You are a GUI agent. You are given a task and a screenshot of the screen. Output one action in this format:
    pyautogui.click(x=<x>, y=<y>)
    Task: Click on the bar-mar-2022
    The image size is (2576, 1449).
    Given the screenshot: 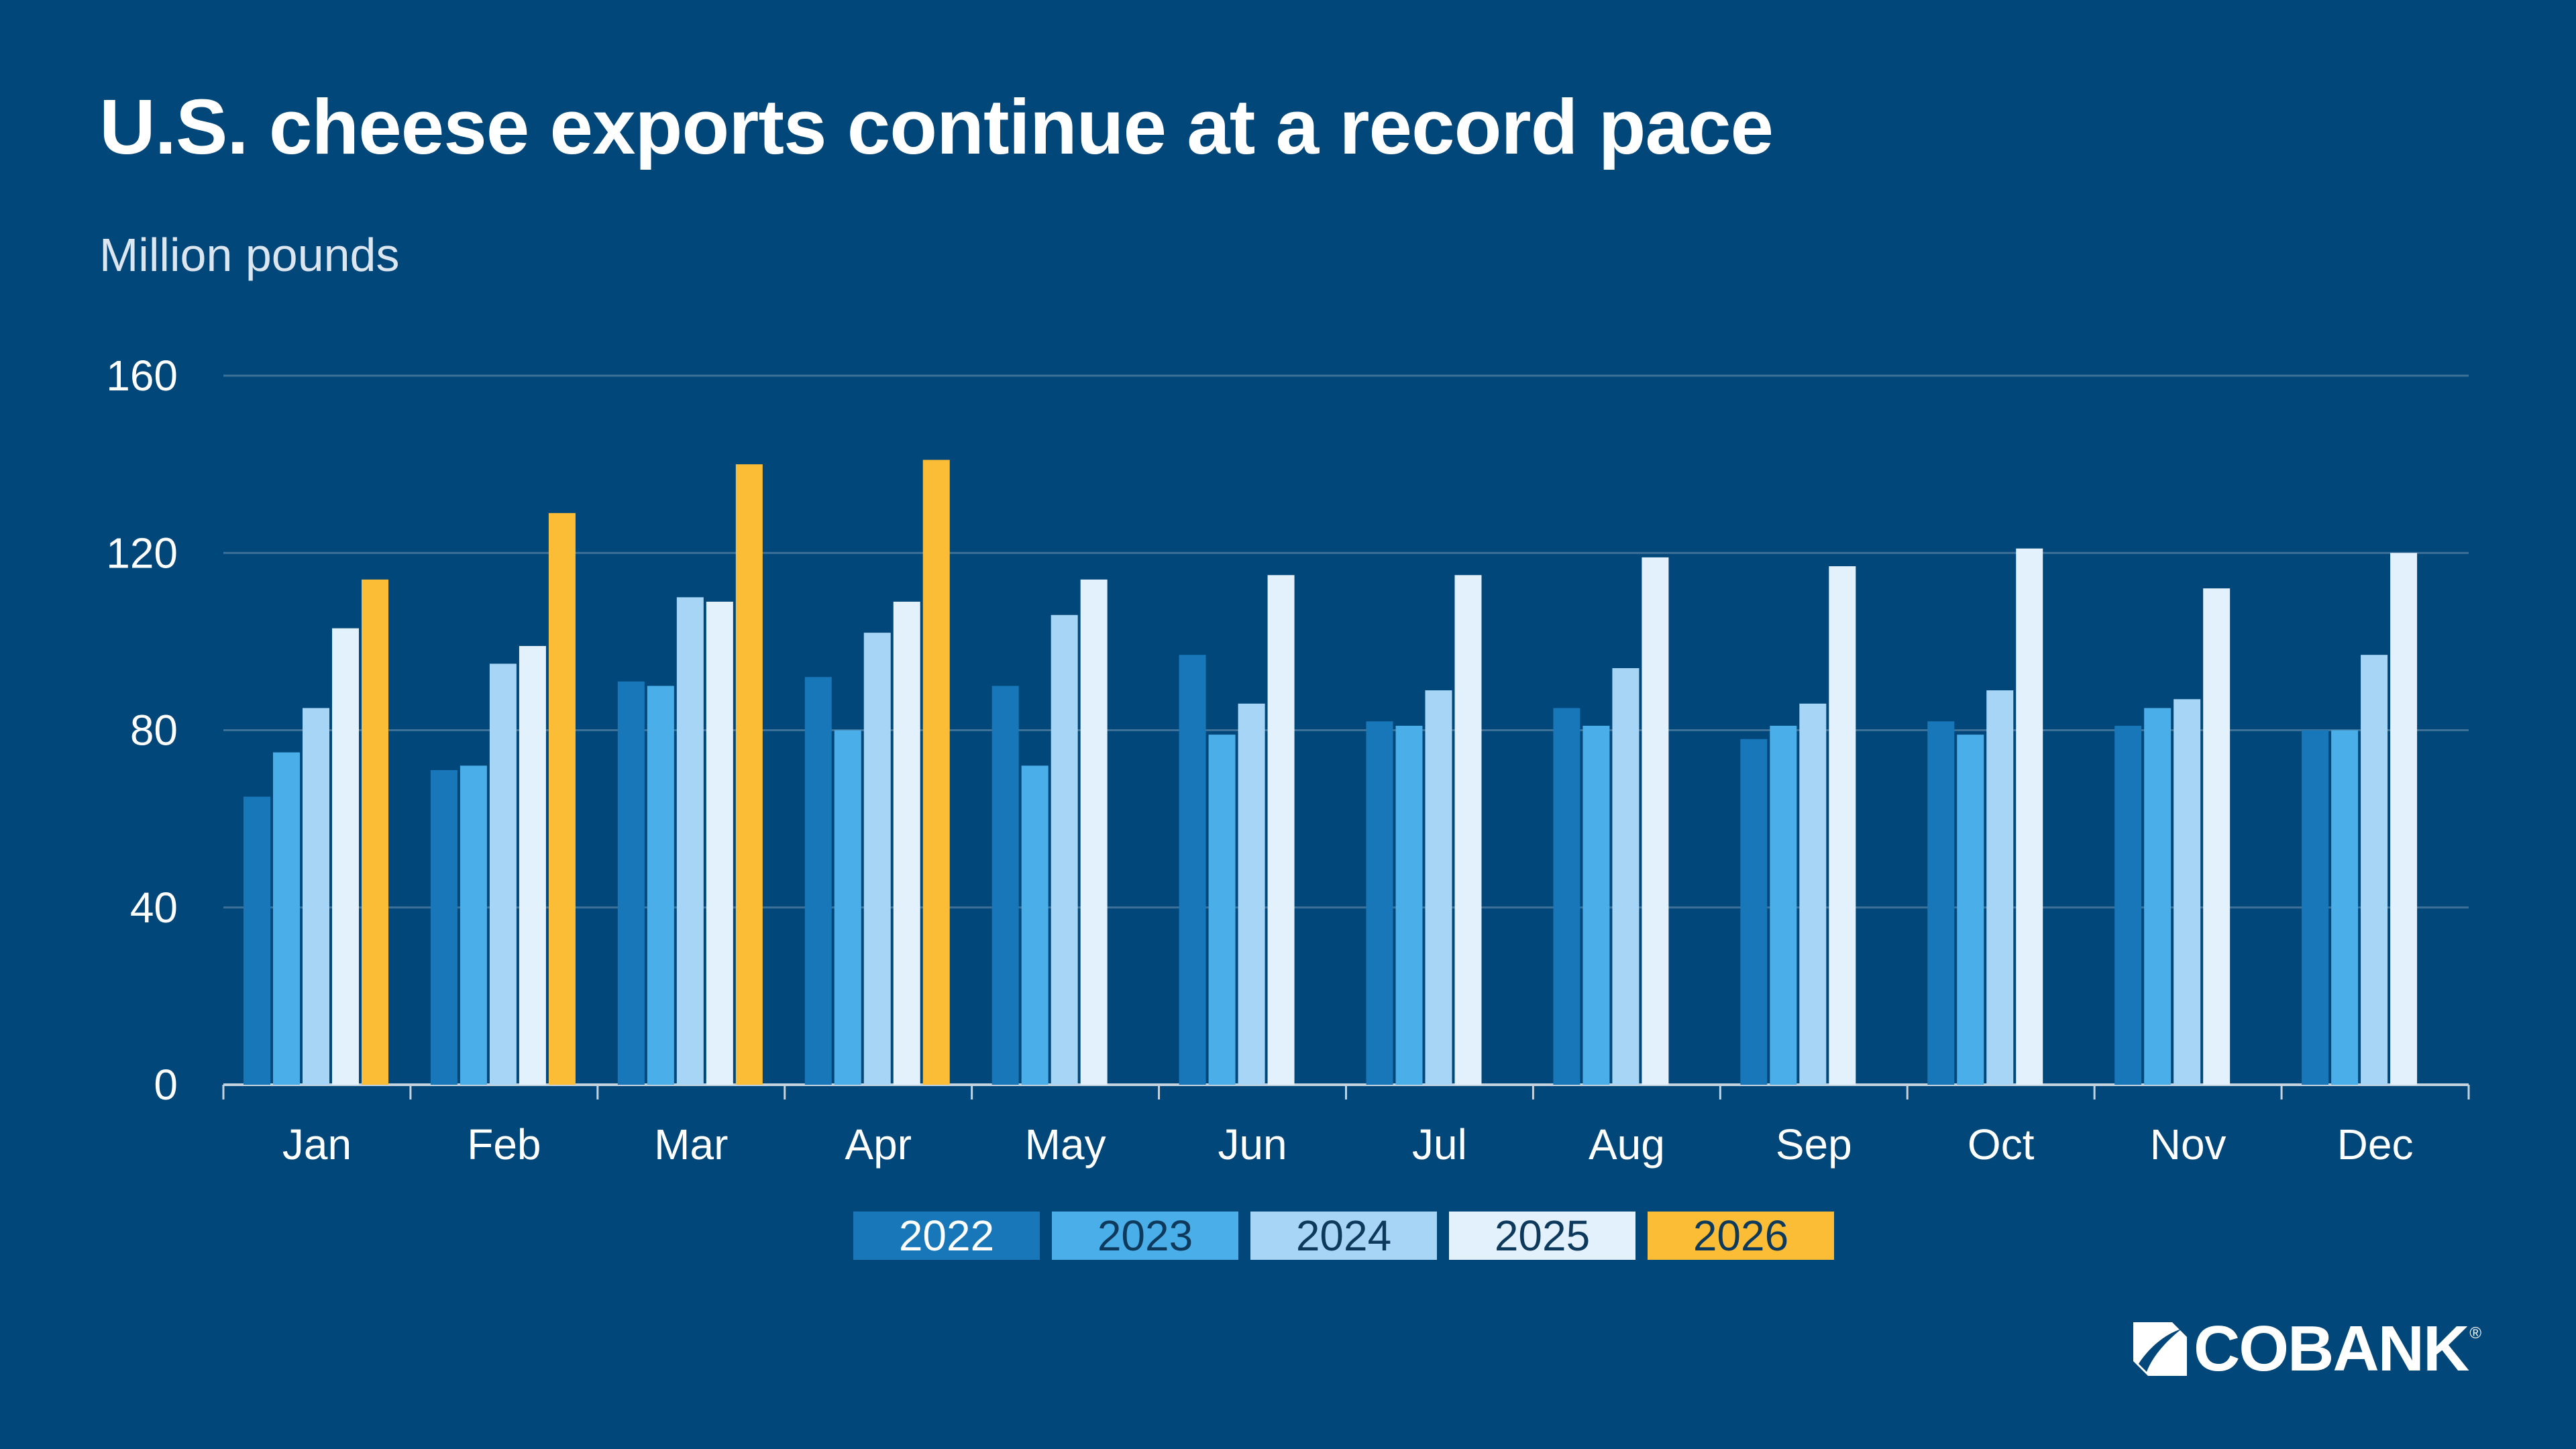 What is the action you would take?
    pyautogui.click(x=631, y=883)
    